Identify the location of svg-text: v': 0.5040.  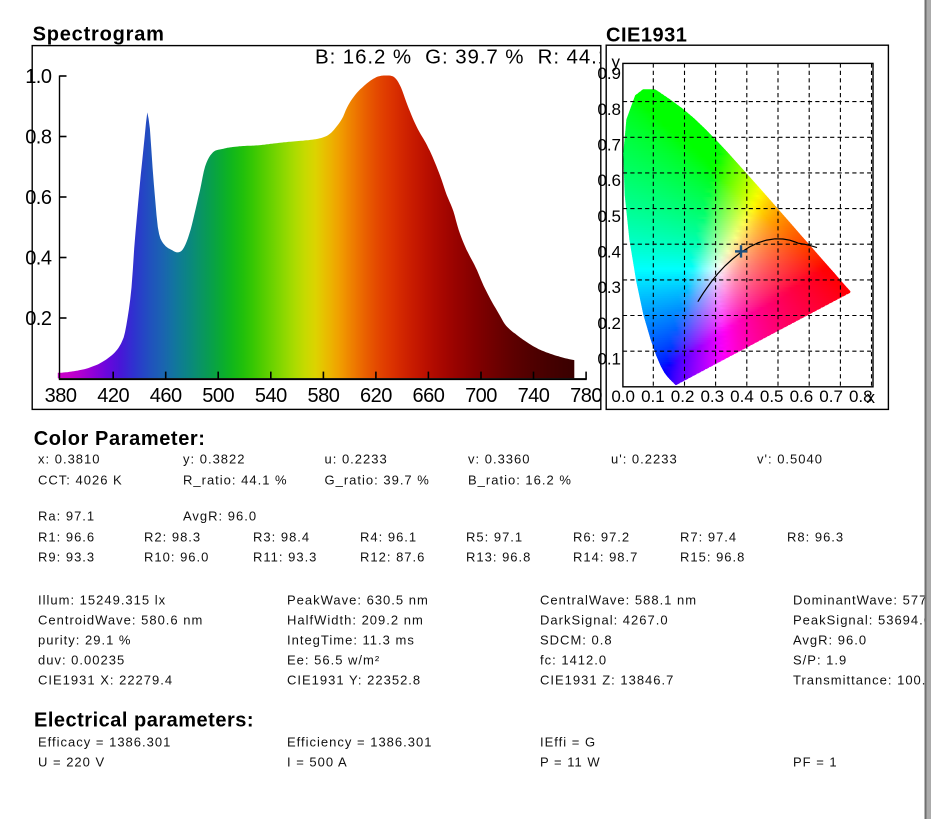
(790, 459).